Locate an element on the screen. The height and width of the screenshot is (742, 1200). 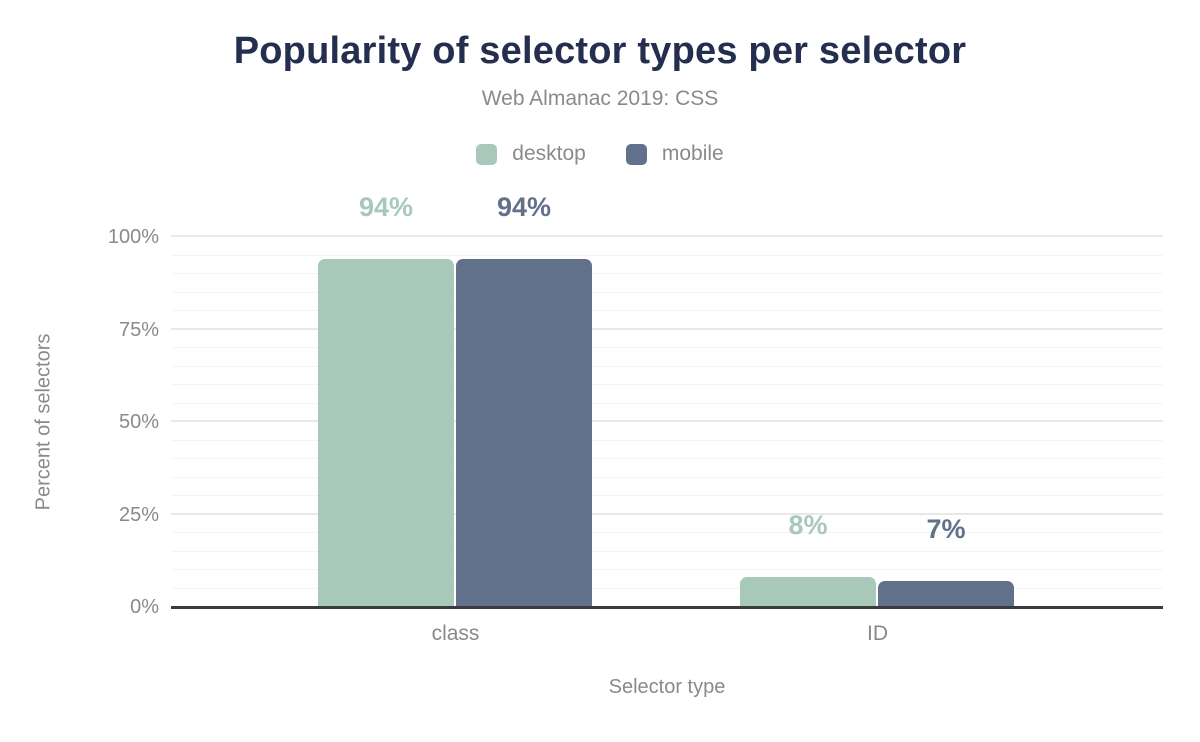
gridline-90pct is located at coordinates (667, 273).